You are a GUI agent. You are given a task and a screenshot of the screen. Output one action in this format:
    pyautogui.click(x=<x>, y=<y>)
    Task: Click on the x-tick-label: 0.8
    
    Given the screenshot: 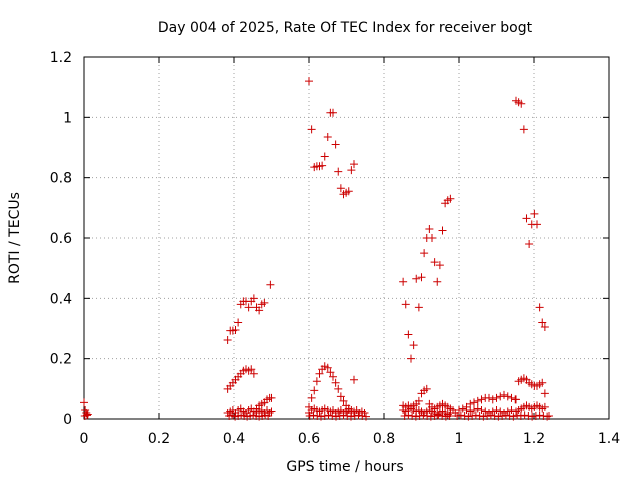 What is the action you would take?
    pyautogui.click(x=384, y=439)
    